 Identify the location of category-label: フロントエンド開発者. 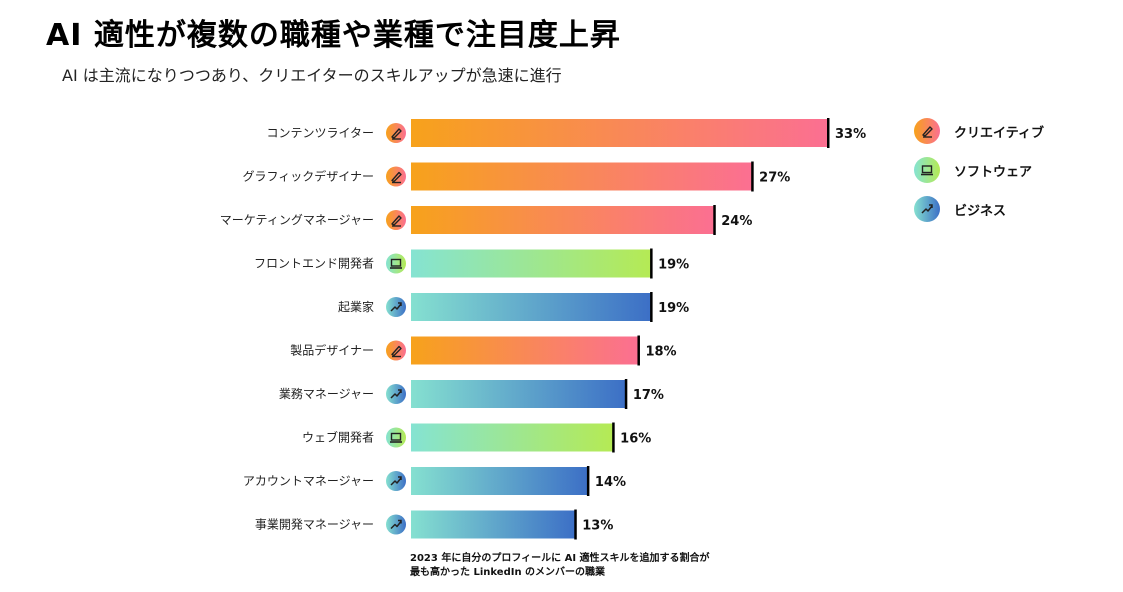
(314, 264).